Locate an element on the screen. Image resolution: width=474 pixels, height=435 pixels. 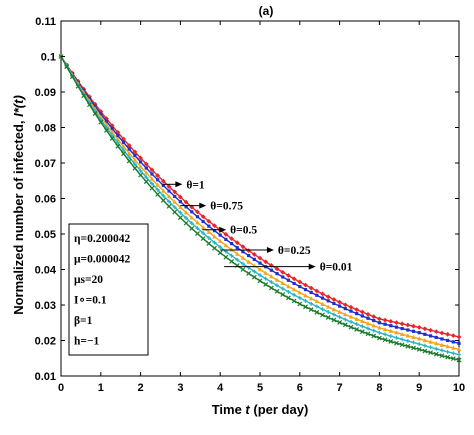
x-tick-label: 6 is located at coordinates (300, 388).